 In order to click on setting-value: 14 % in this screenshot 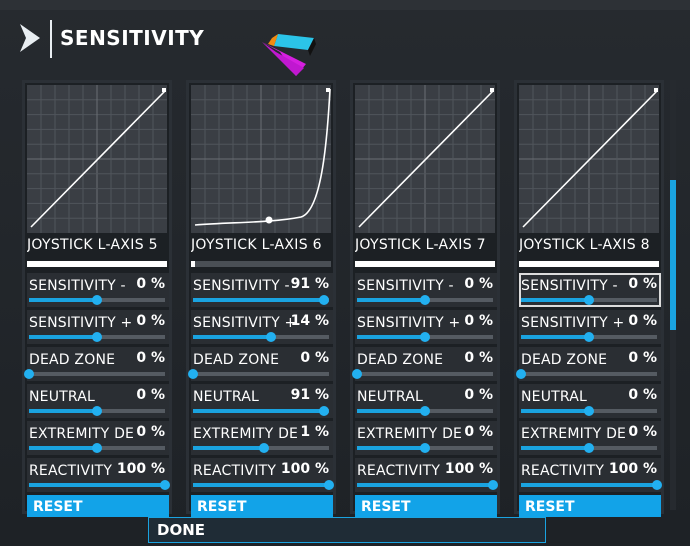, I will do `click(309, 321)`.